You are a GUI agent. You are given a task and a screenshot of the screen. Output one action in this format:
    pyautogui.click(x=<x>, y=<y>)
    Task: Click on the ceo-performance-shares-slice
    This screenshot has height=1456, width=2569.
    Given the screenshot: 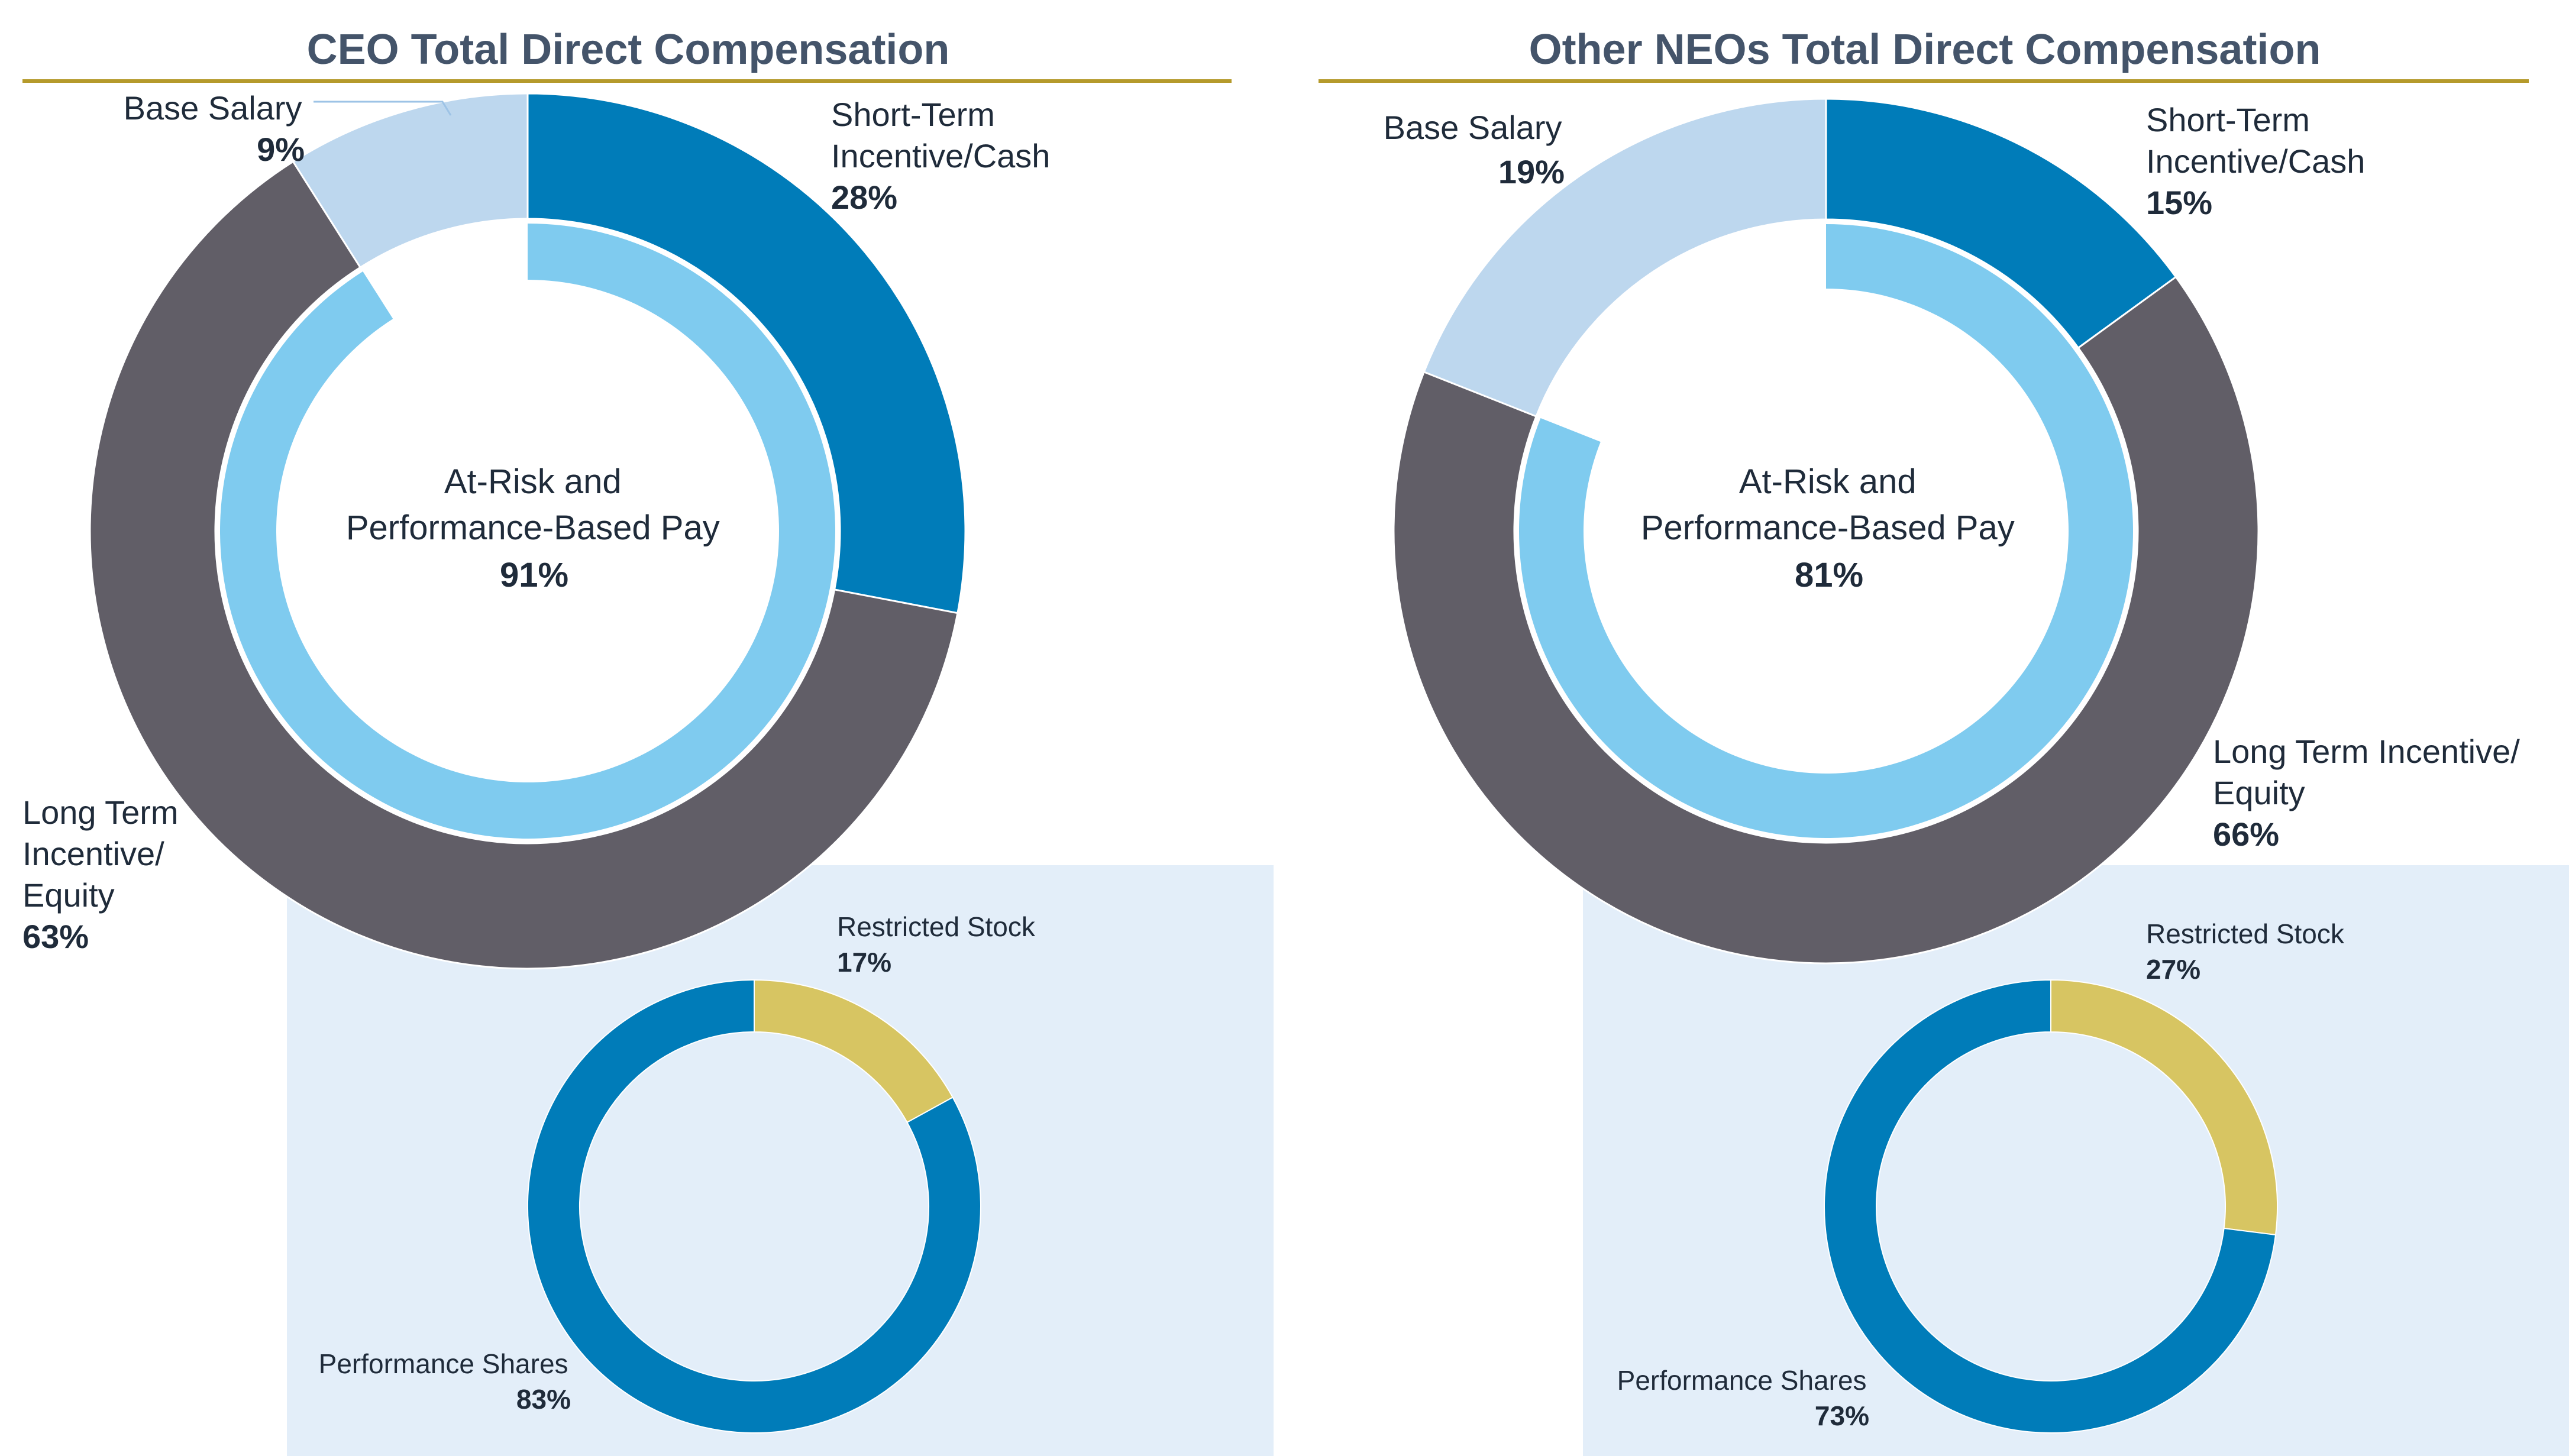 What is the action you would take?
    pyautogui.click(x=754, y=1206)
    